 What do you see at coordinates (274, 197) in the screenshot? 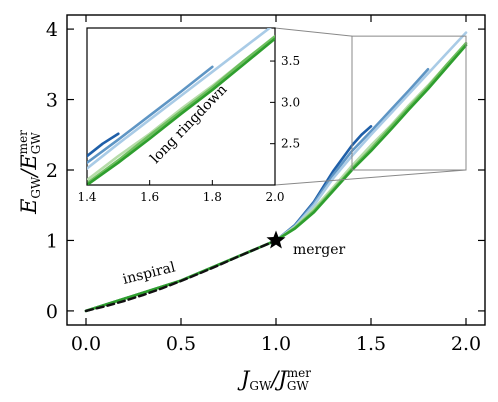
I see `inset-x-tick-label: 2.0` at bounding box center [274, 197].